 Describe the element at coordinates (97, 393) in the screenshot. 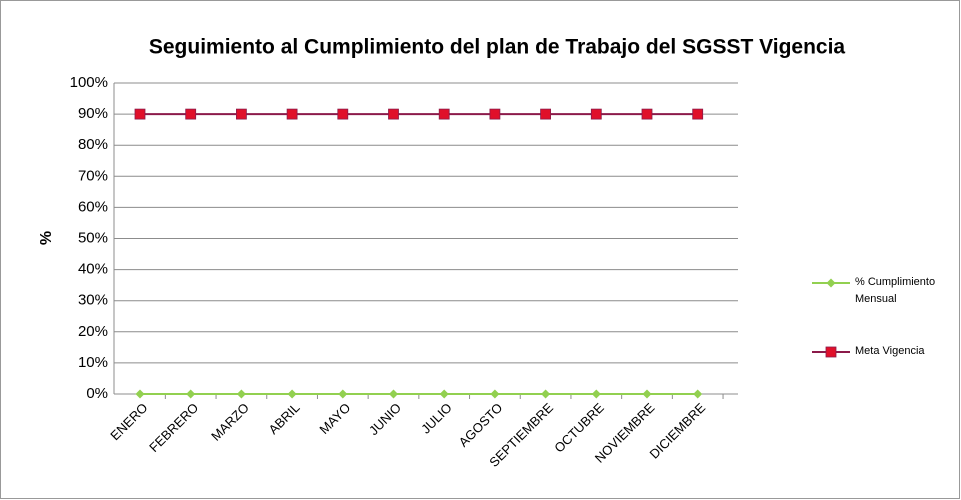

I see `y-tick-label: 0%` at that location.